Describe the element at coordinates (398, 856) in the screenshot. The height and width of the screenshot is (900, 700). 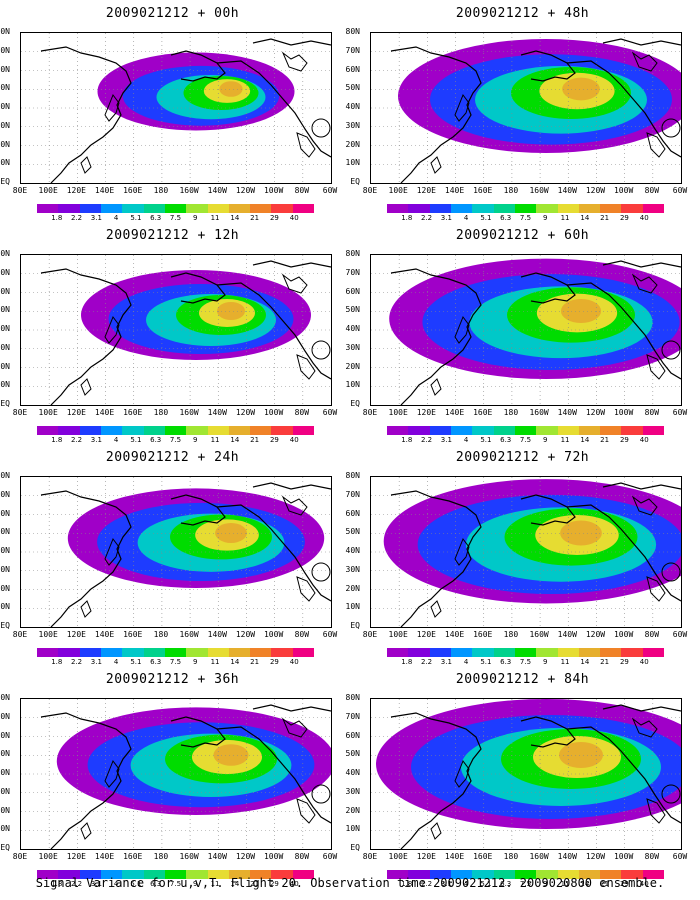
I see `longitude-label: 100E` at that location.